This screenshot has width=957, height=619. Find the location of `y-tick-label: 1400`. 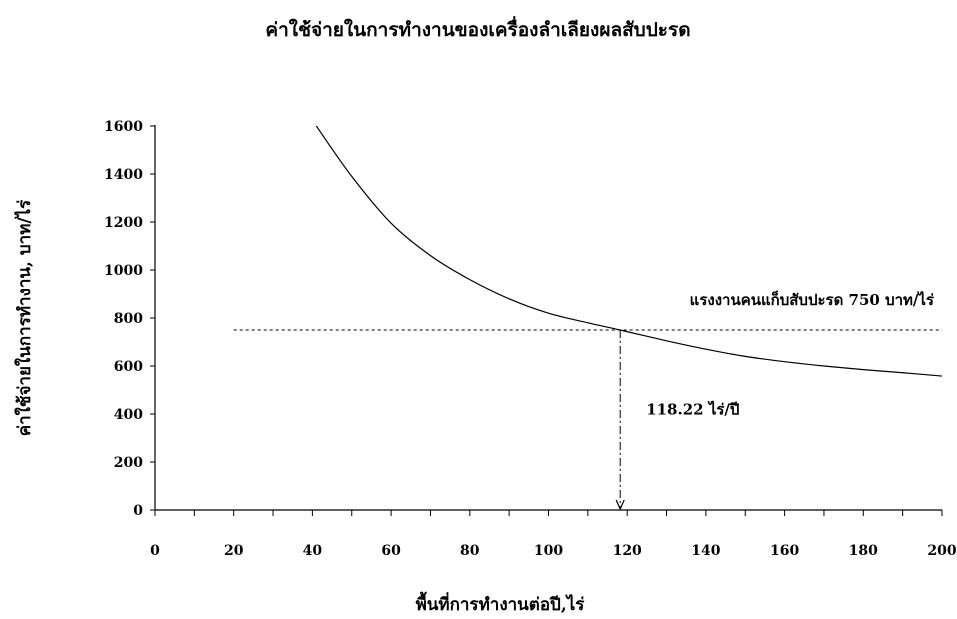

y-tick-label: 1400 is located at coordinates (123, 175).